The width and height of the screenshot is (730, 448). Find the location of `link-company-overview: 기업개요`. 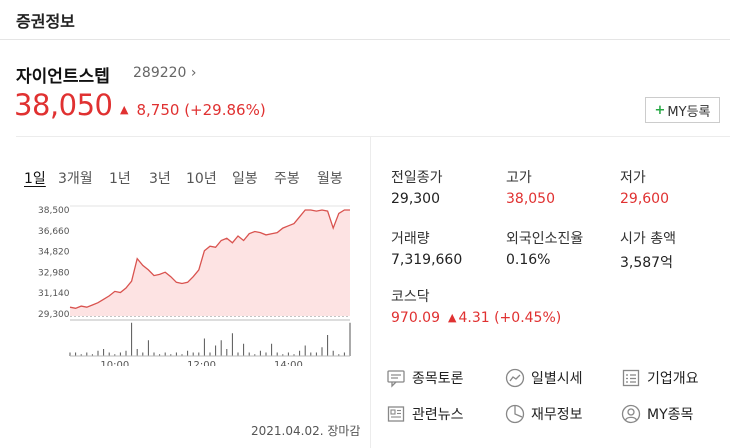

link-company-overview: 기업개요 is located at coordinates (660, 378).